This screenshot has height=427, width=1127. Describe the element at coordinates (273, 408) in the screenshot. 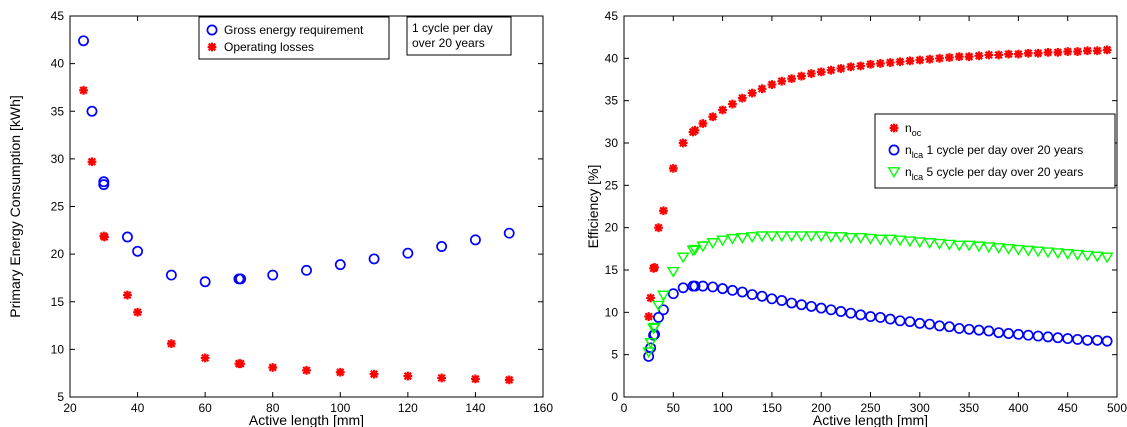

I see `x-tick-label: 80` at that location.